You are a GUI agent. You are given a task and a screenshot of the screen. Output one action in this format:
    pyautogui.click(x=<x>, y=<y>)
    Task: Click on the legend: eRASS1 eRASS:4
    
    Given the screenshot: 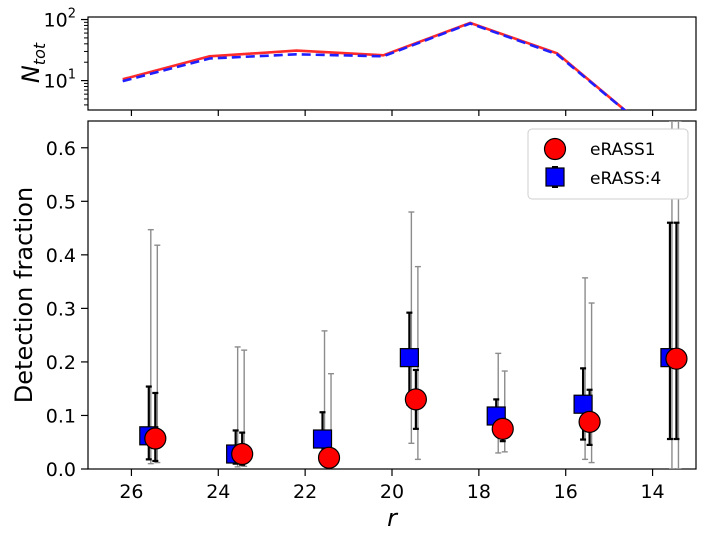 What is the action you would take?
    pyautogui.click(x=608, y=164)
    